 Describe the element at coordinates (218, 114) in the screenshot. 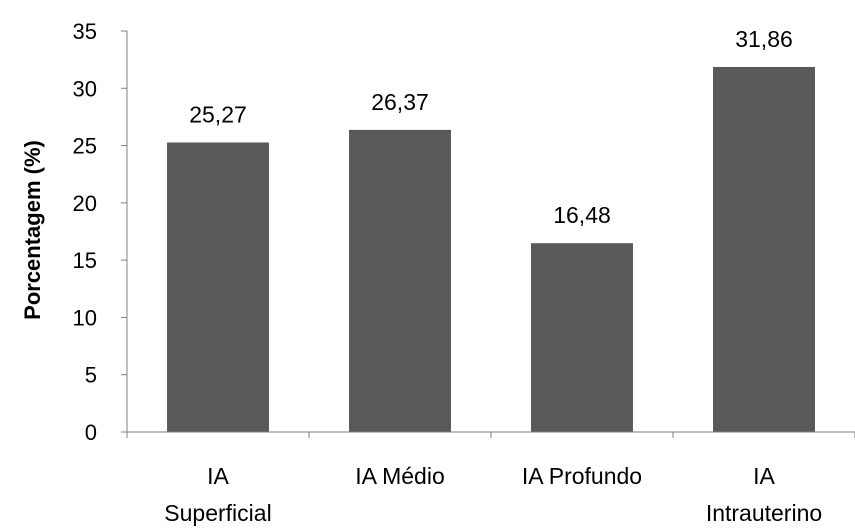

I see `data-label: 25,27` at that location.